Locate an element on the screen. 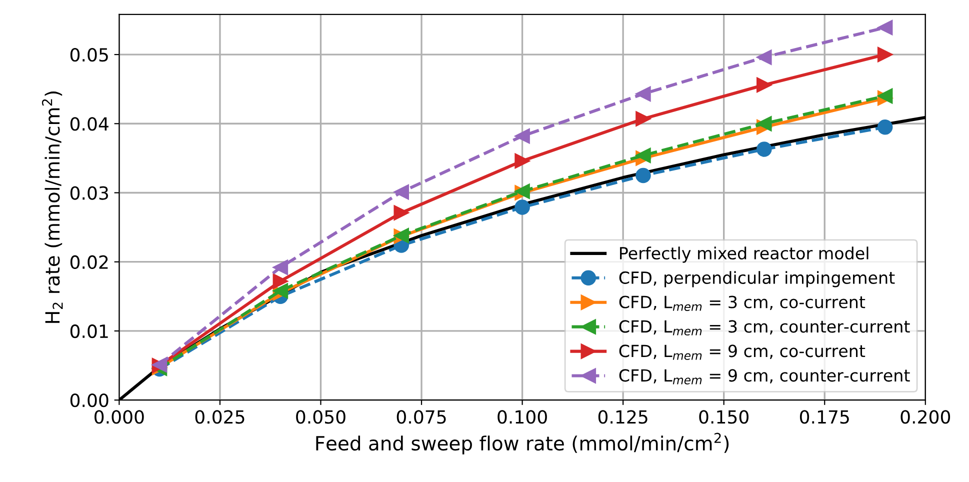 The image size is (969, 482). y-tick-label: 0.05 is located at coordinates (89, 55).